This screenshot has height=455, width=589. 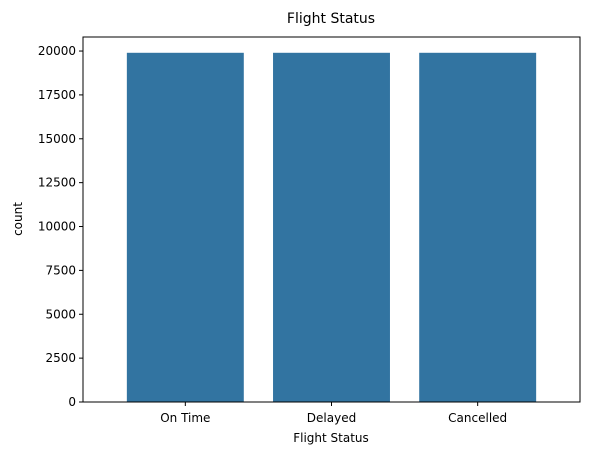 I want to click on y-tick-label: 12500, so click(x=57, y=183).